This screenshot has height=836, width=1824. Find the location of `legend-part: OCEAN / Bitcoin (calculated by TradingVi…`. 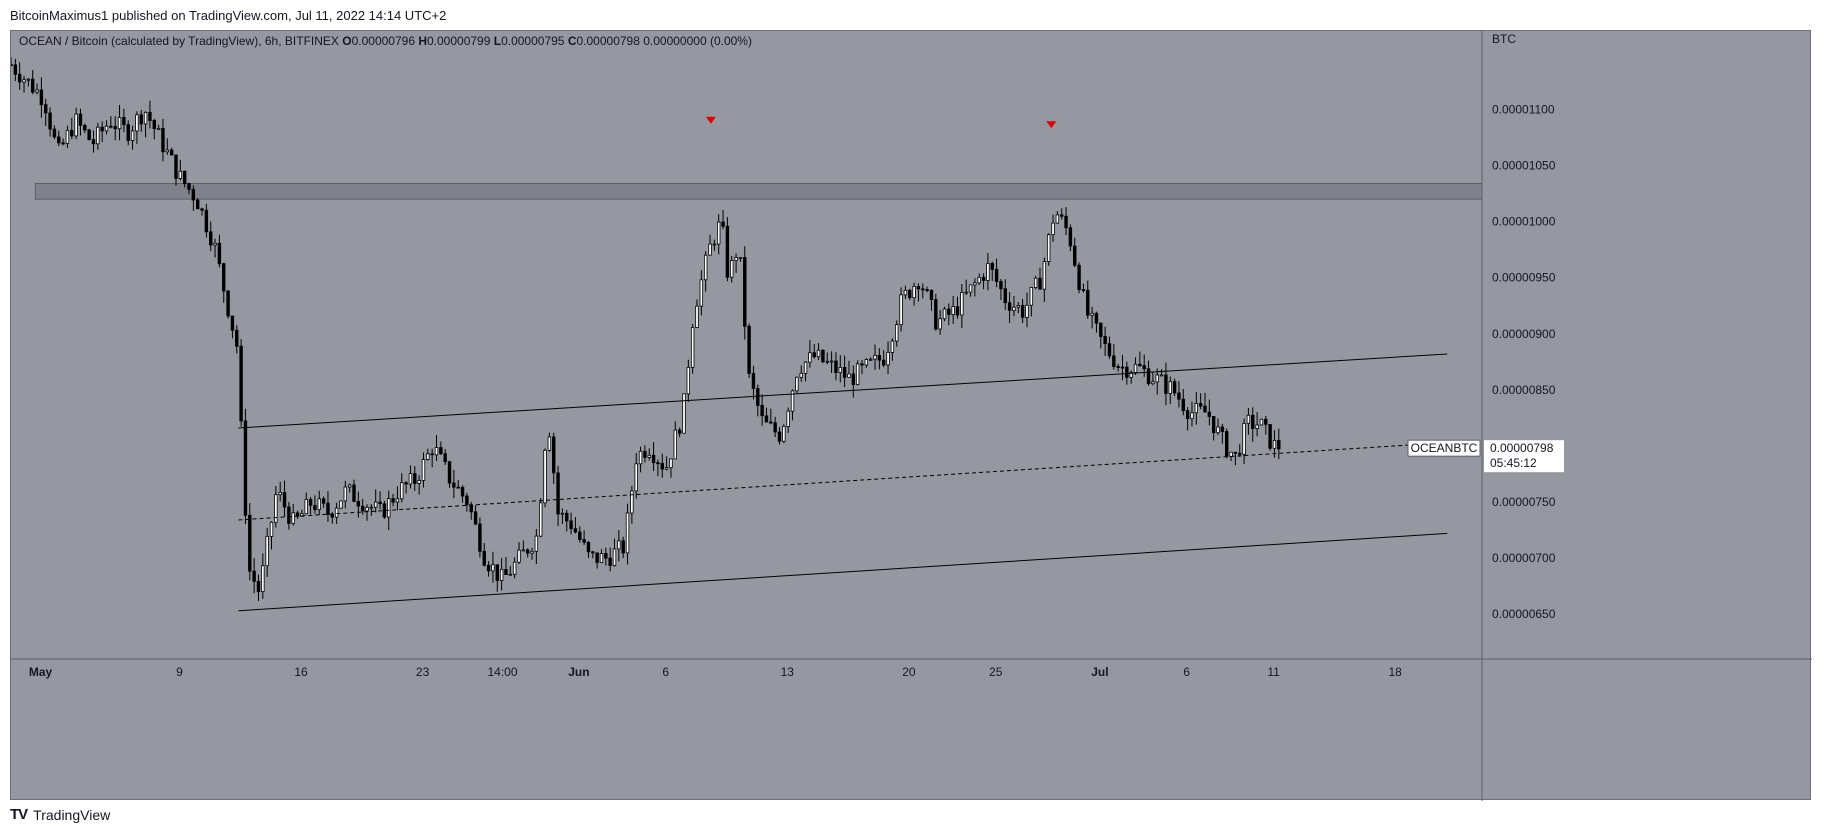

legend-part: OCEAN / Bitcoin (calculated by TradingVi… is located at coordinates (180, 41).